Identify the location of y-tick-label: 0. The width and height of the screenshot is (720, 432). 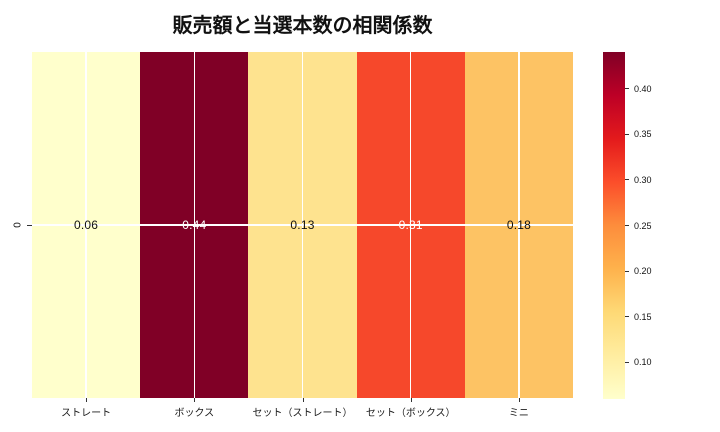
(16, 225).